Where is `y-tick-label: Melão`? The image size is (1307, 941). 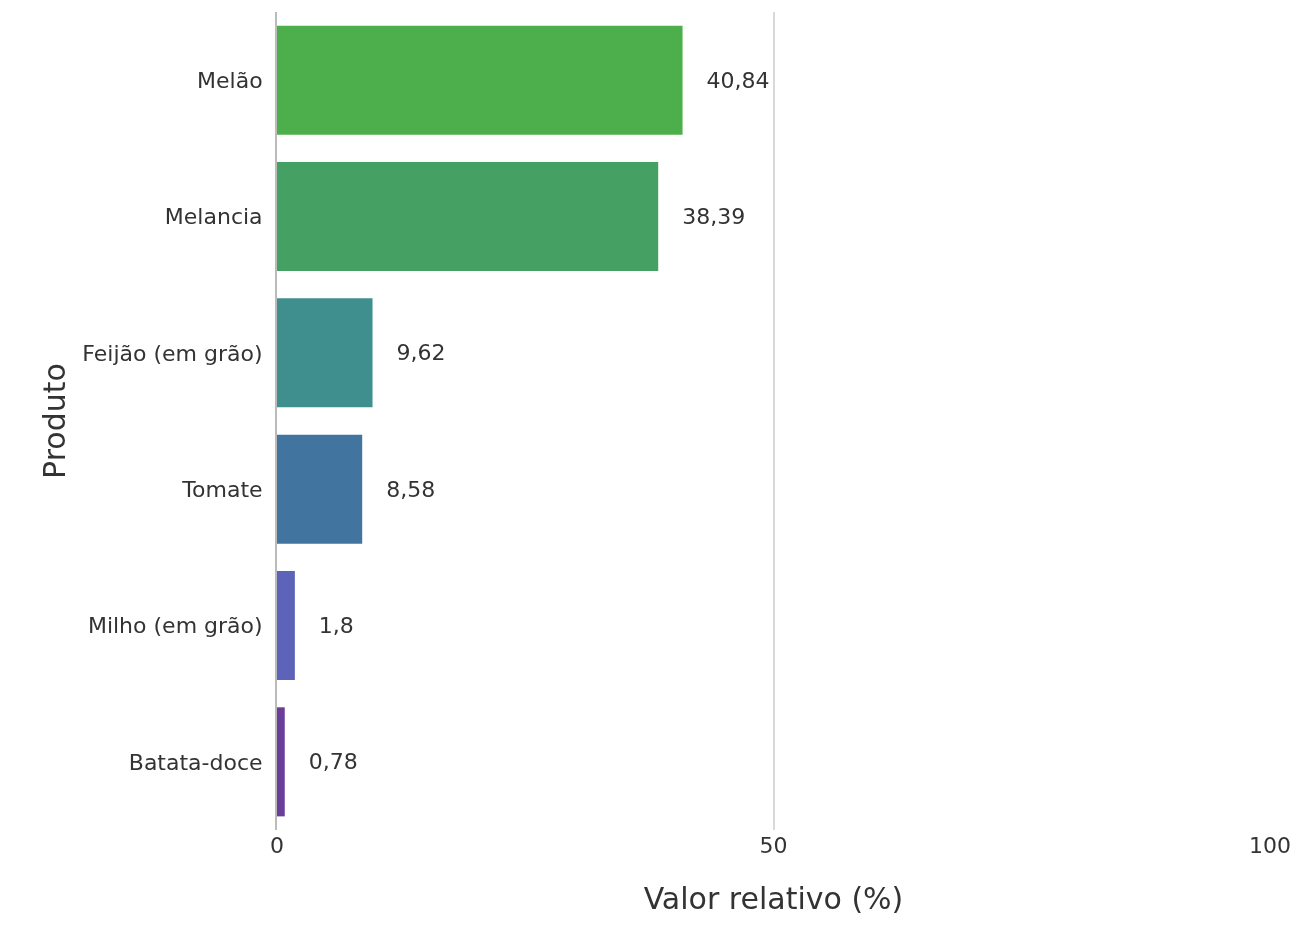
y-tick-label: Melão is located at coordinates (230, 80).